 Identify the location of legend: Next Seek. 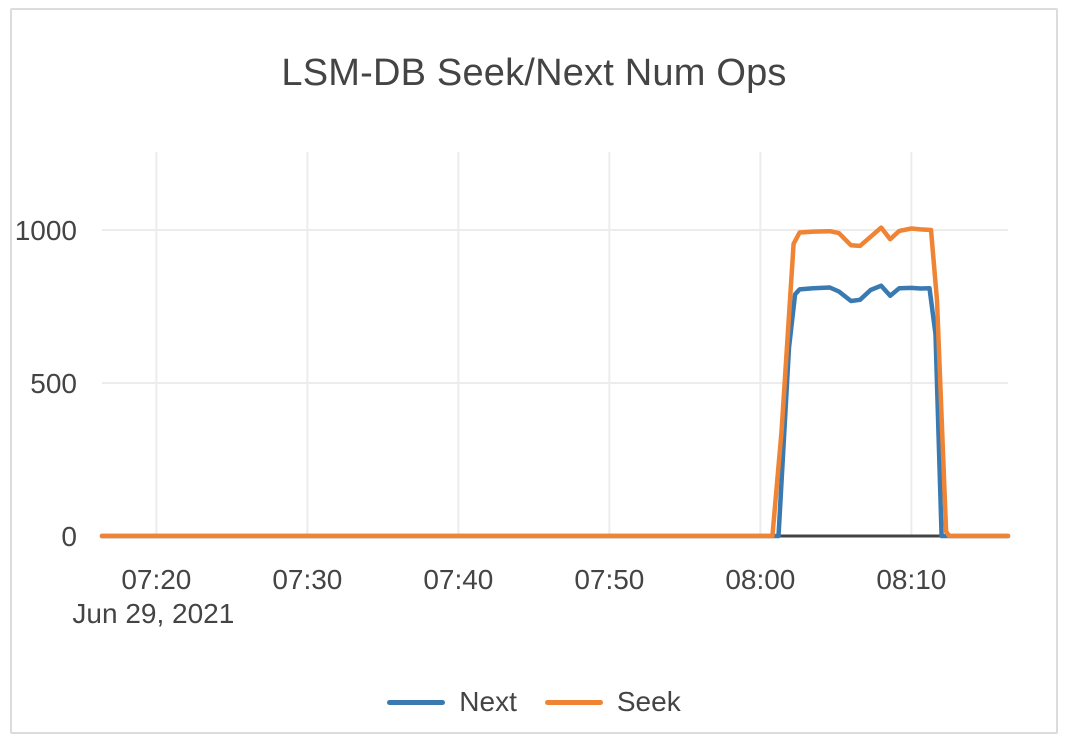
(534, 702).